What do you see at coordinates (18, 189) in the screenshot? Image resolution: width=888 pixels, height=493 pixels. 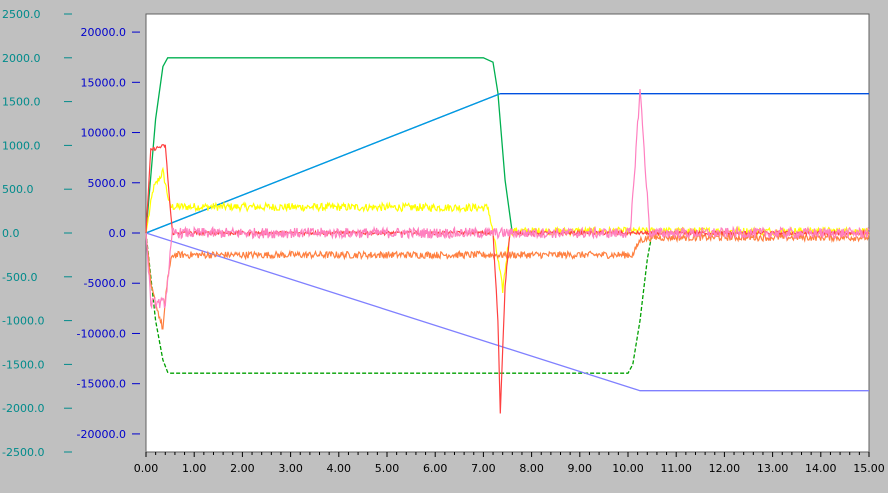 I see `left-axis-tick-label: 500.0` at bounding box center [18, 189].